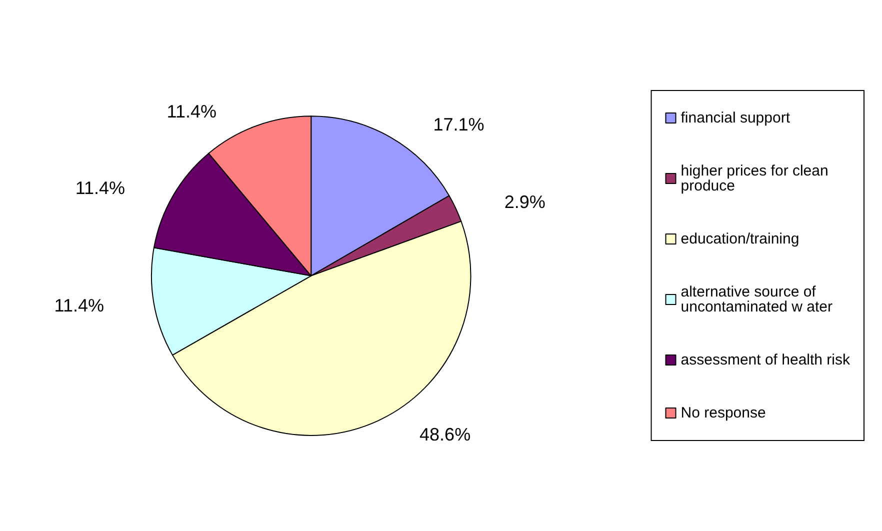 The image size is (882, 531). Describe the element at coordinates (525, 202) in the screenshot. I see `data-label: 2.9%` at that location.